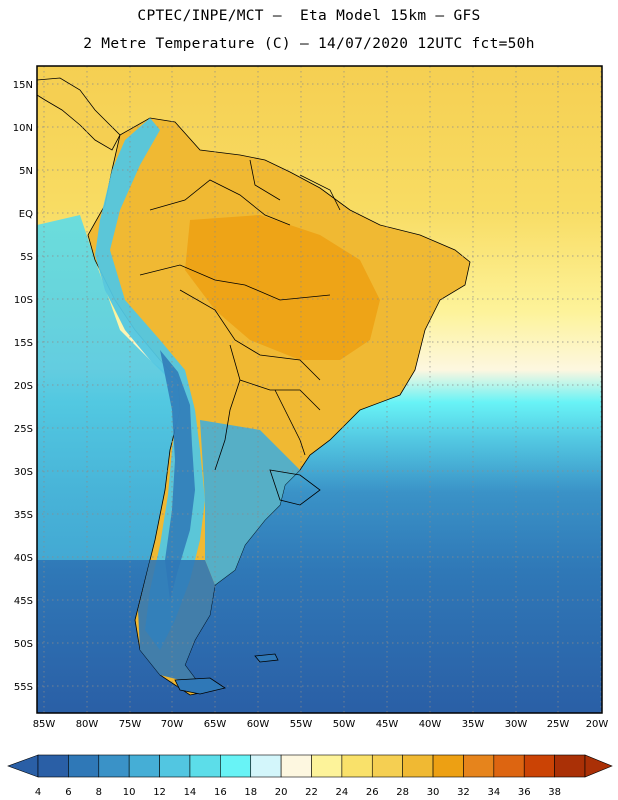 This screenshot has height=800, width=618. Describe the element at coordinates (177, 475) in the screenshot. I see `andes-core` at that location.